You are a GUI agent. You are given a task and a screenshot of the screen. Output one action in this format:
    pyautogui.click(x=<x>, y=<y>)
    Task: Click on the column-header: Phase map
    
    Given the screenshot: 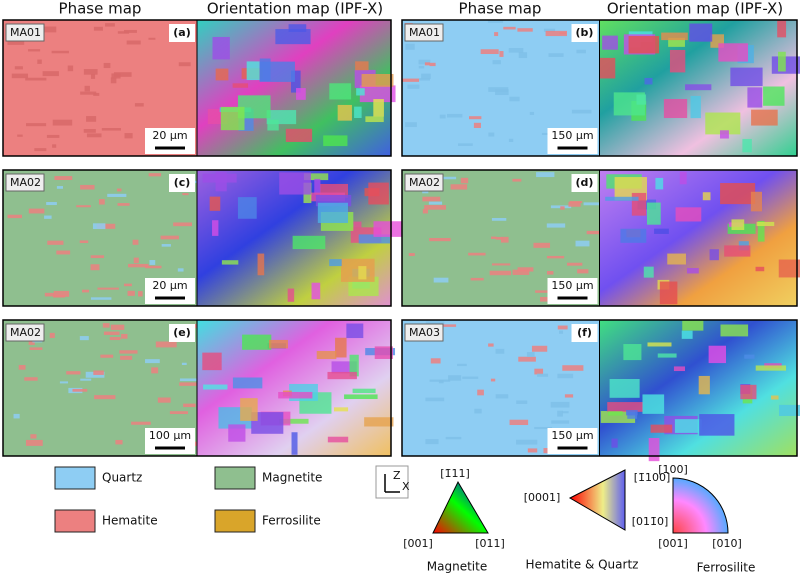 What is the action you would take?
    pyautogui.click(x=100, y=9)
    